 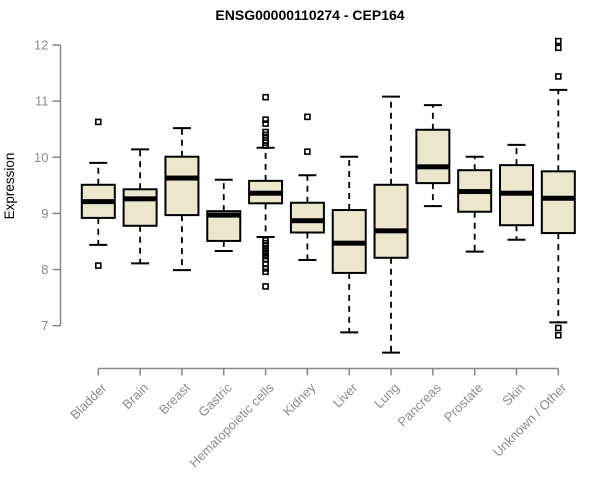 I want to click on x-tick-label: Pancreas, so click(x=420, y=405).